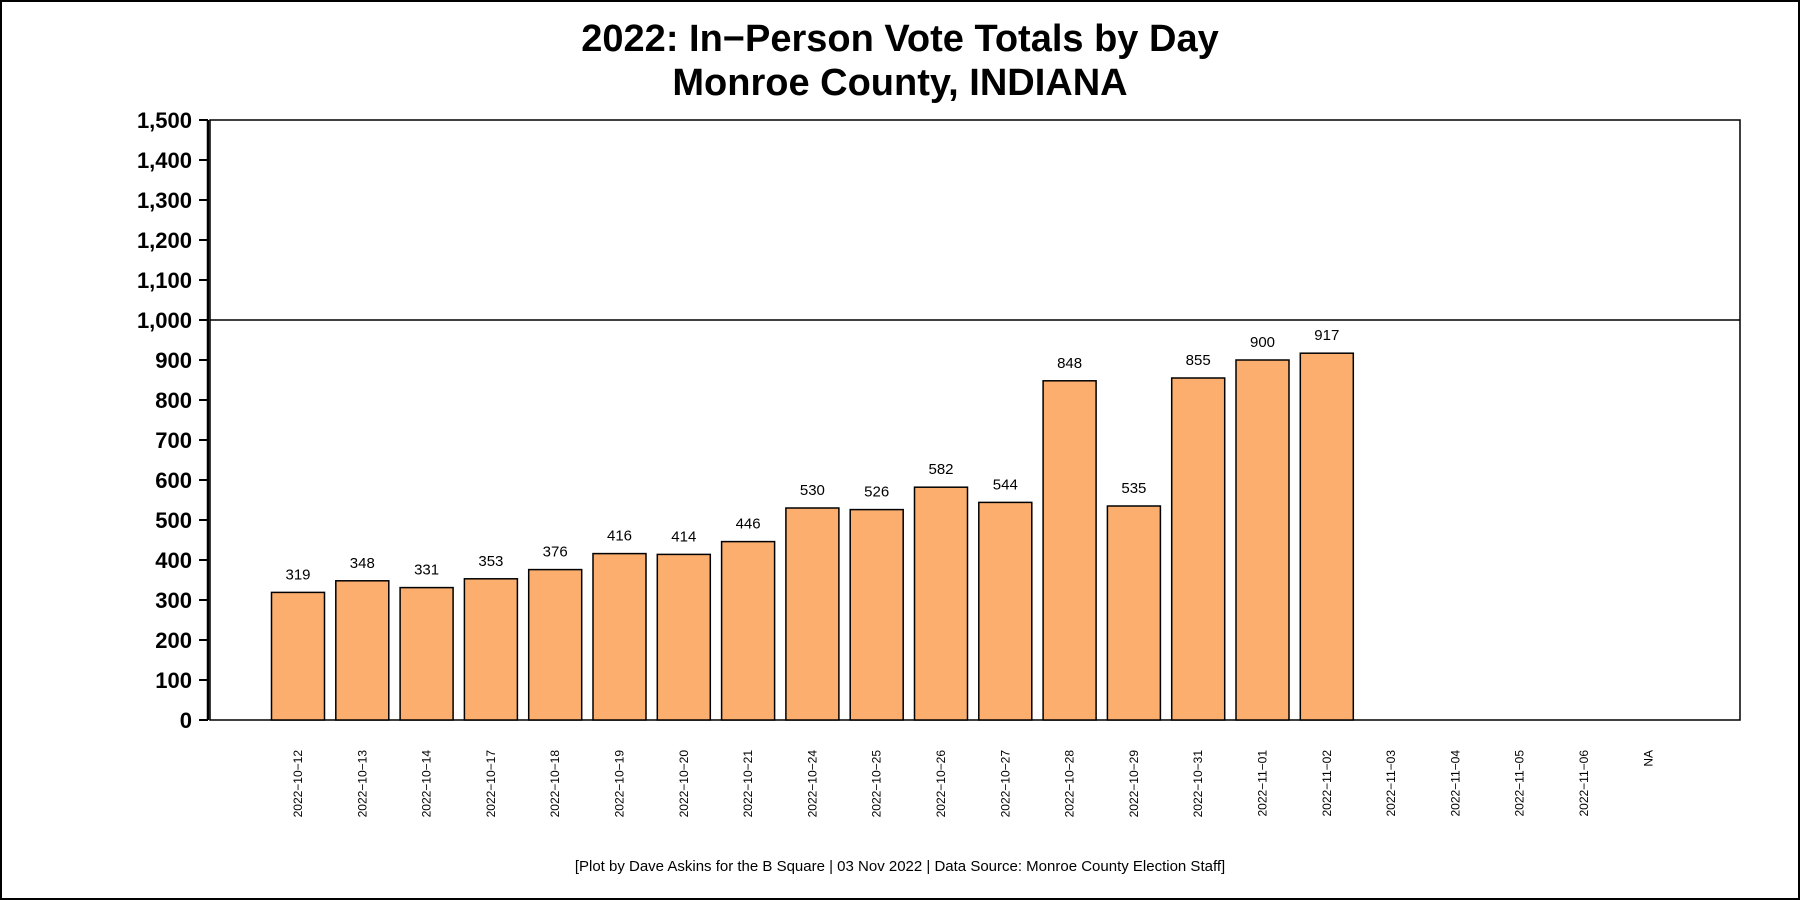 The height and width of the screenshot is (900, 1800). Describe the element at coordinates (900, 83) in the screenshot. I see `chart-subtitle: Monroe County, INDIANA` at that location.